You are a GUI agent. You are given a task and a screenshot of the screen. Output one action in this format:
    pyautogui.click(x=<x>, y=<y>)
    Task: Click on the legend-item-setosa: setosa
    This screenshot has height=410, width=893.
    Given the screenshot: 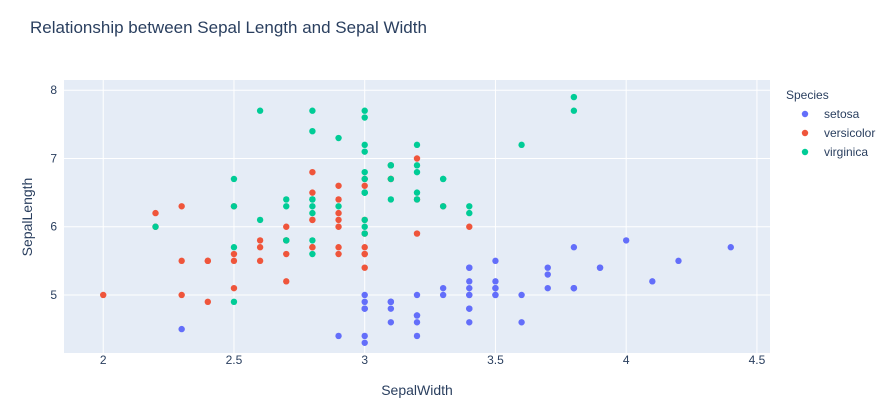 What is the action you would take?
    pyautogui.click(x=830, y=114)
    